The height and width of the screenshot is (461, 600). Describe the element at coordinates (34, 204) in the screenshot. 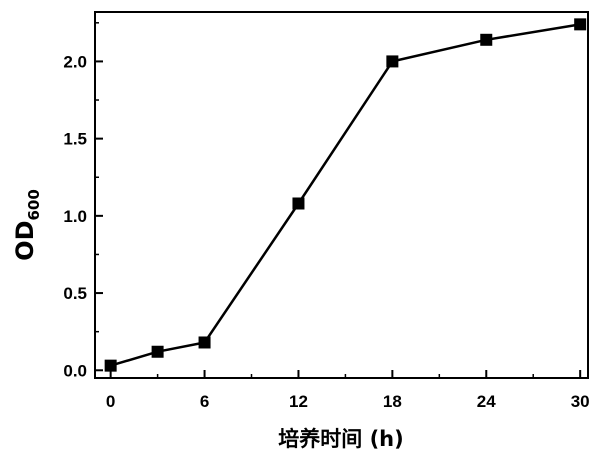

I see `y-axis-title-subscript: 600` at that location.